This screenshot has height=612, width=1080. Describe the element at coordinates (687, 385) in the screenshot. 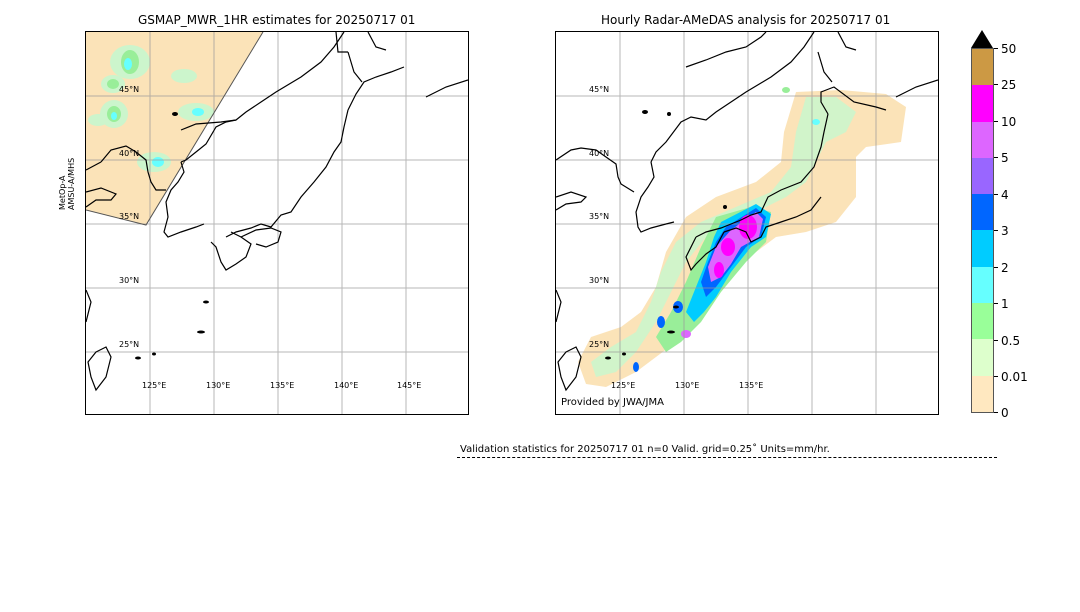

I see `right-lon-label-130: 130°E` at that location.